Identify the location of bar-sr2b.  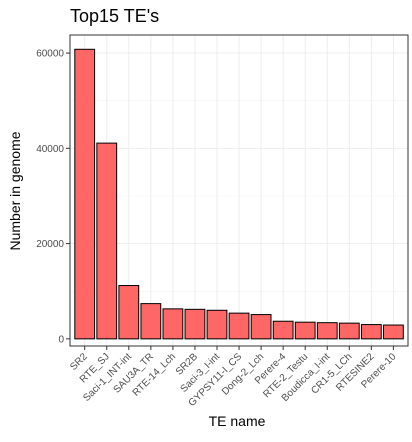
(195, 324).